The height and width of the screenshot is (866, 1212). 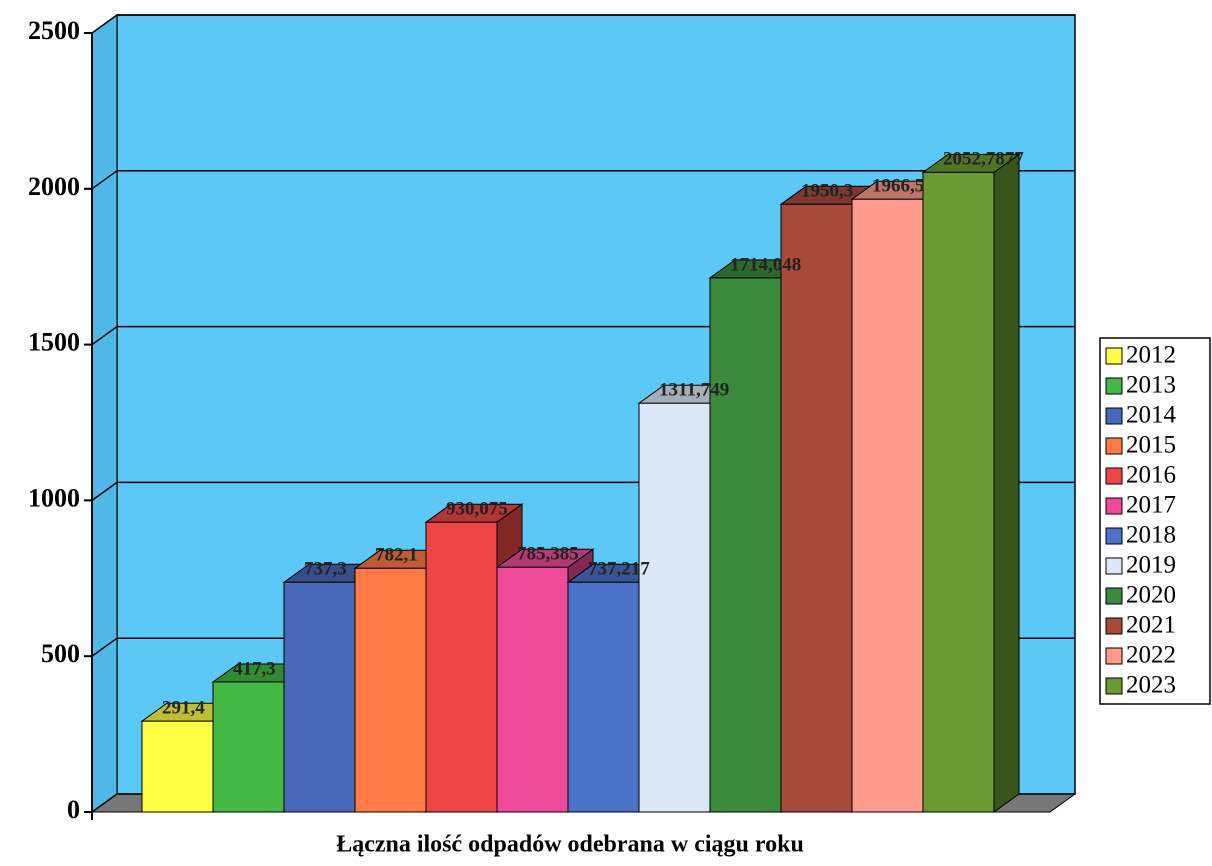 What do you see at coordinates (54, 497) in the screenshot?
I see `y-tick-label: 1000` at bounding box center [54, 497].